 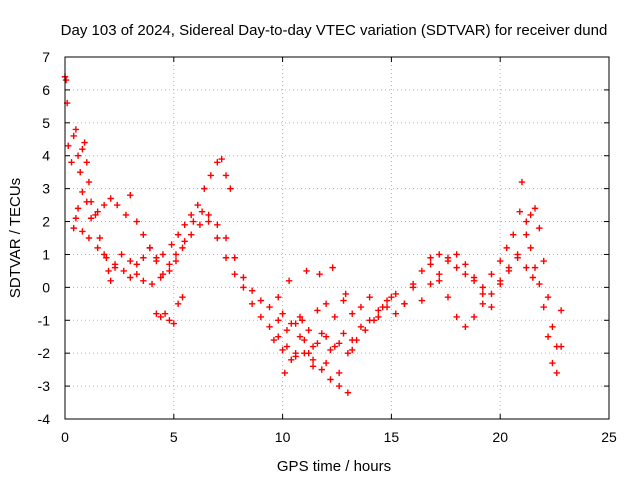 I want to click on series-track-g, so click(x=482, y=292).